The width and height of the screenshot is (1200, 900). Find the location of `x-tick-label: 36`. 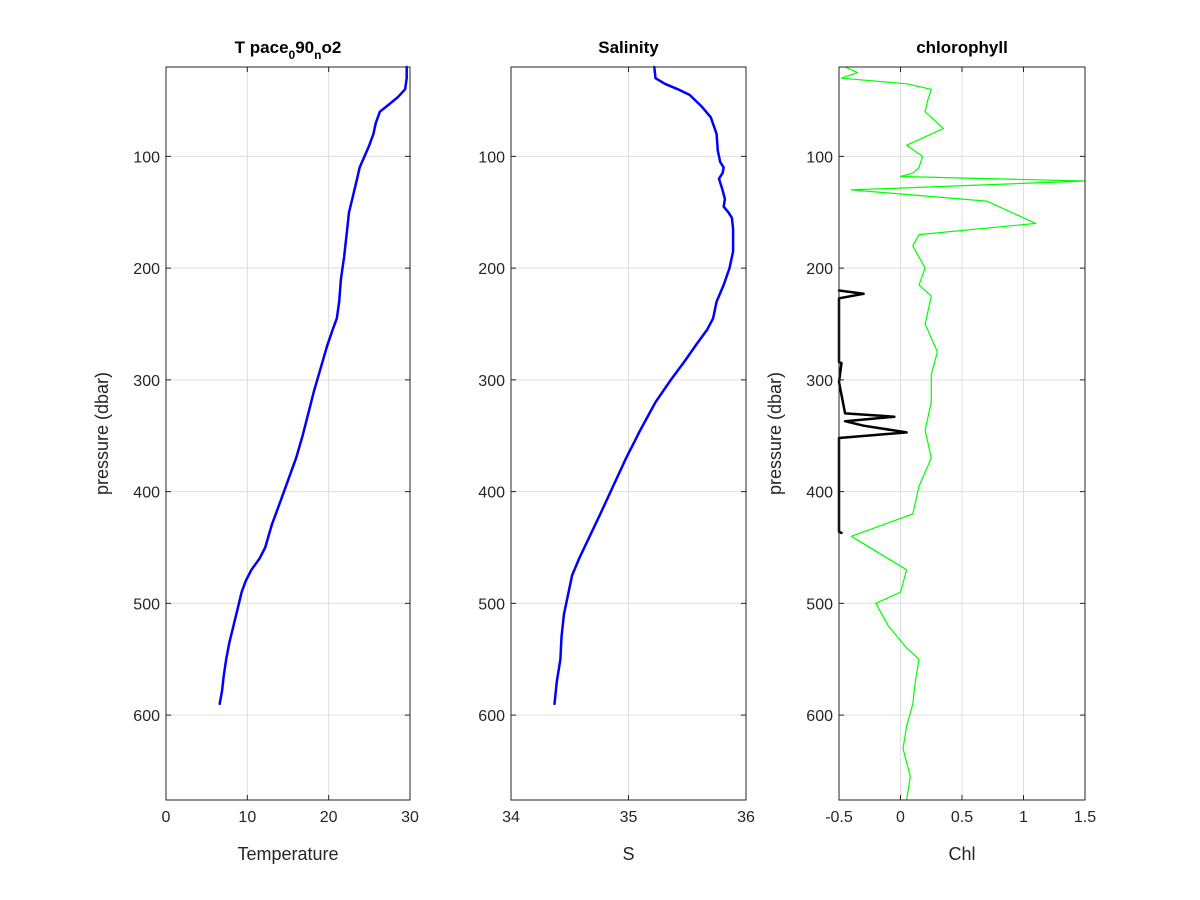

x-tick-label: 36 is located at coordinates (746, 817).